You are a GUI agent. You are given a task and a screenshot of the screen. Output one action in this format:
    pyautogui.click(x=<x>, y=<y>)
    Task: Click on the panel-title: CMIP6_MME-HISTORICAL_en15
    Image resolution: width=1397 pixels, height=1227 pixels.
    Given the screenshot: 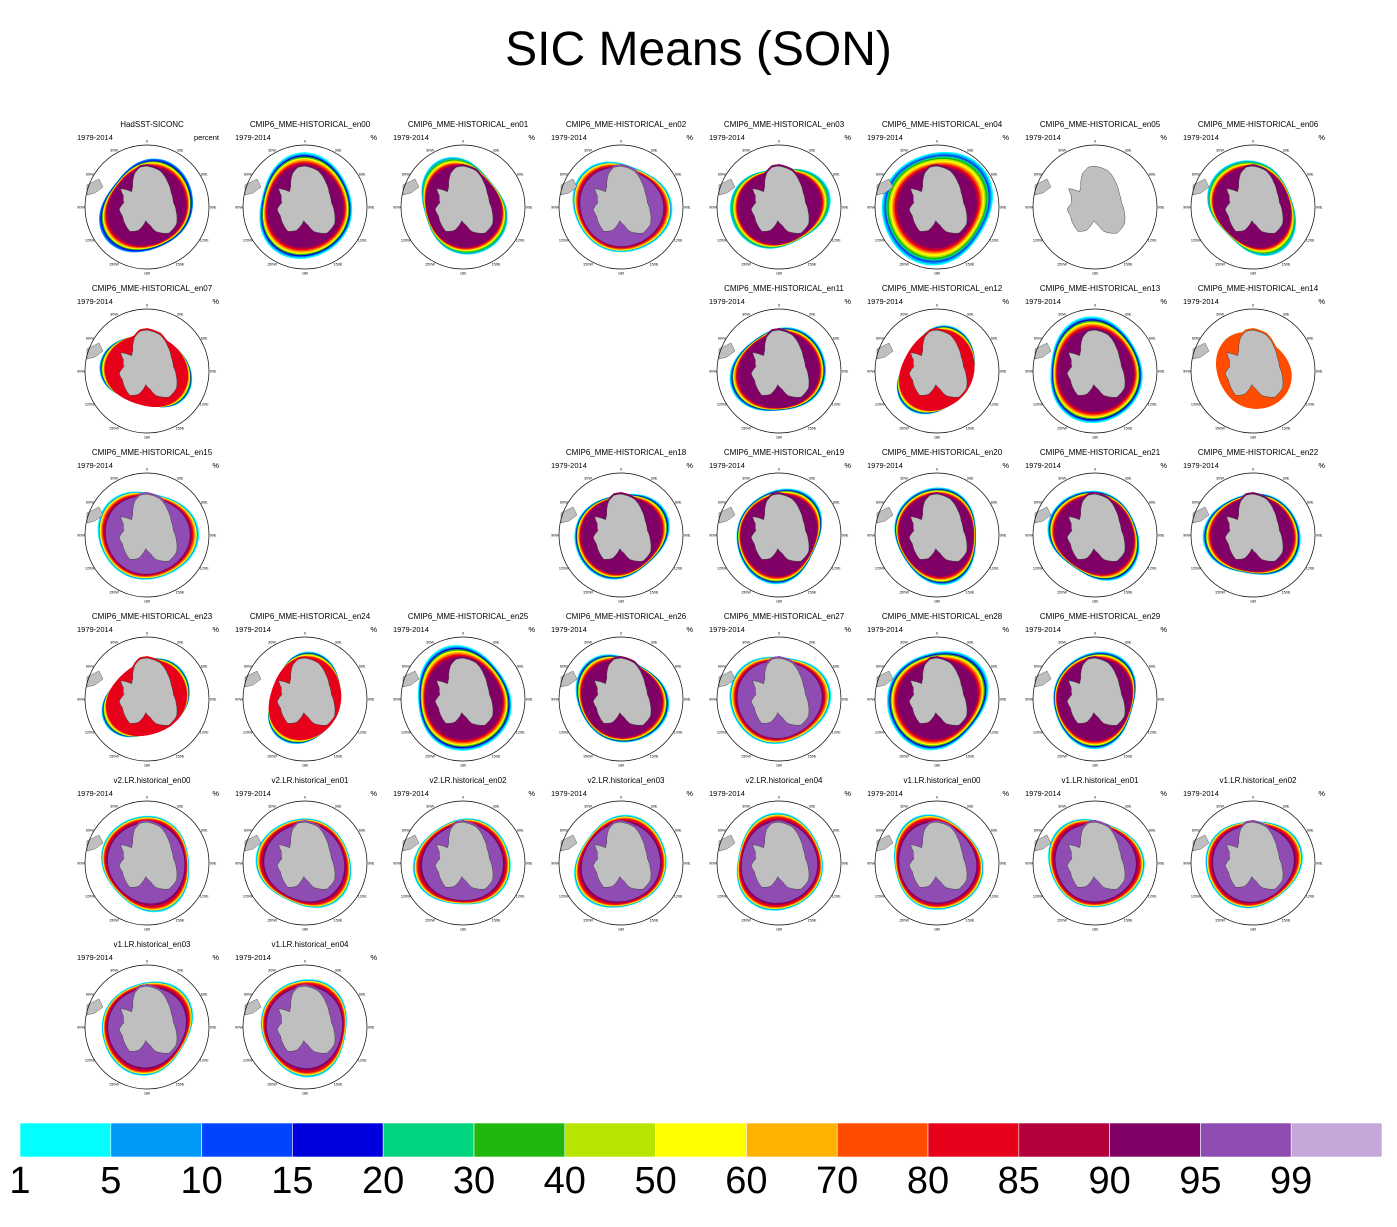 What is the action you would take?
    pyautogui.click(x=152, y=452)
    